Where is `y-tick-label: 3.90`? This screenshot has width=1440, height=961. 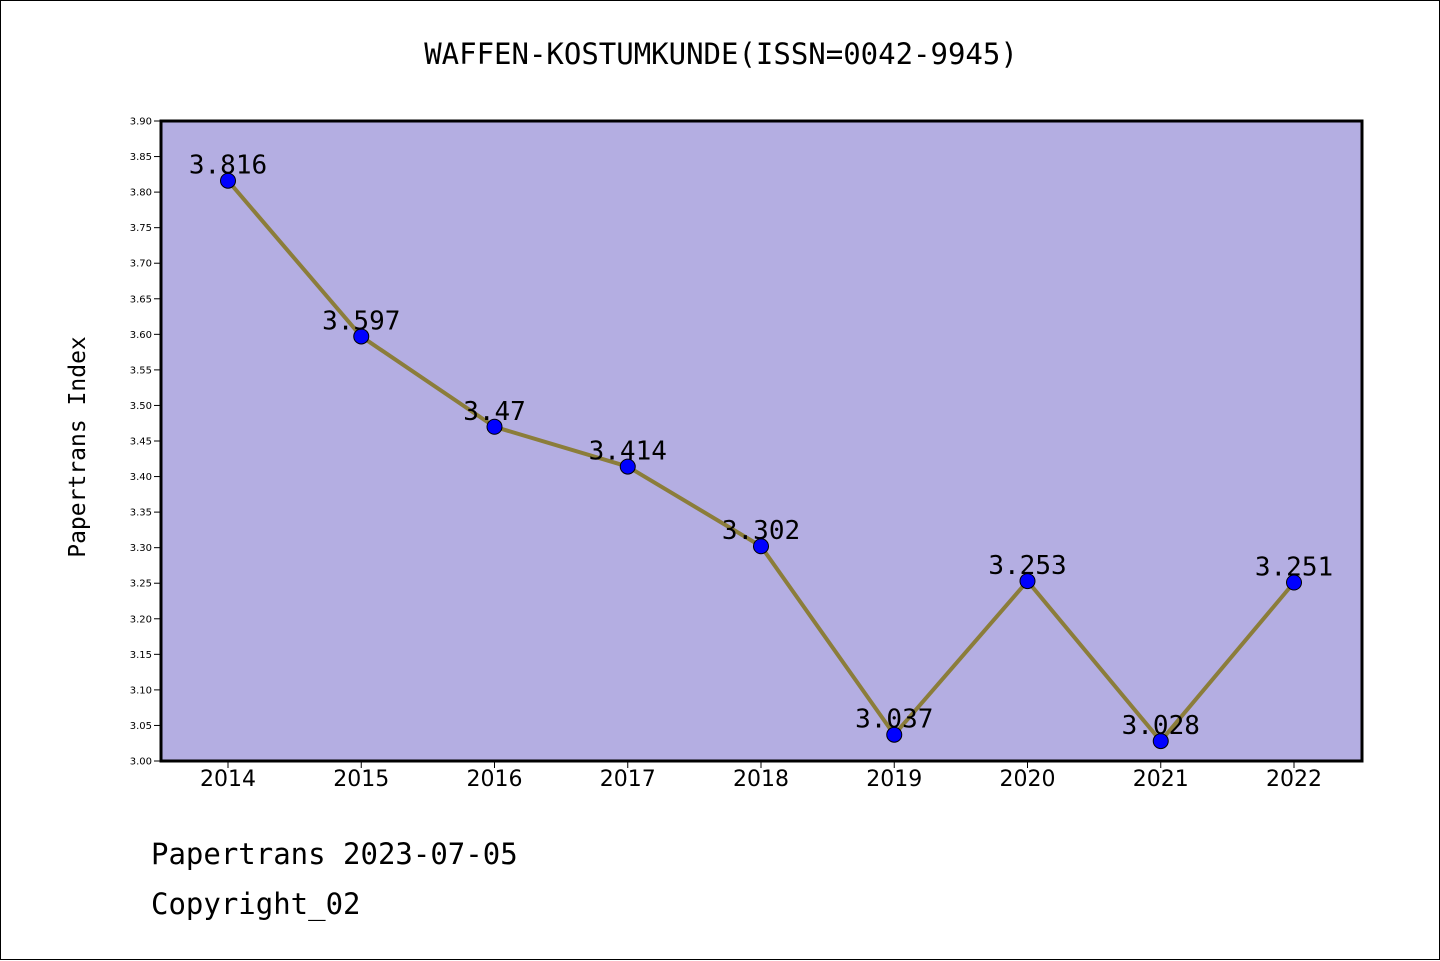
y-tick-label: 3.90 is located at coordinates (141, 122).